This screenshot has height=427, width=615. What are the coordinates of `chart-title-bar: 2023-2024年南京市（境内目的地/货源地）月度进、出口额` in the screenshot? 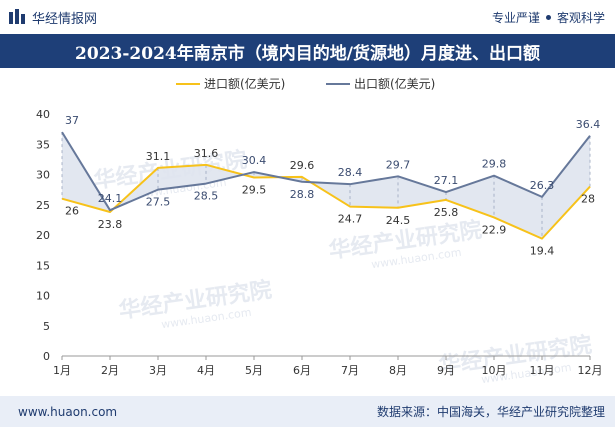 It's located at (307, 51).